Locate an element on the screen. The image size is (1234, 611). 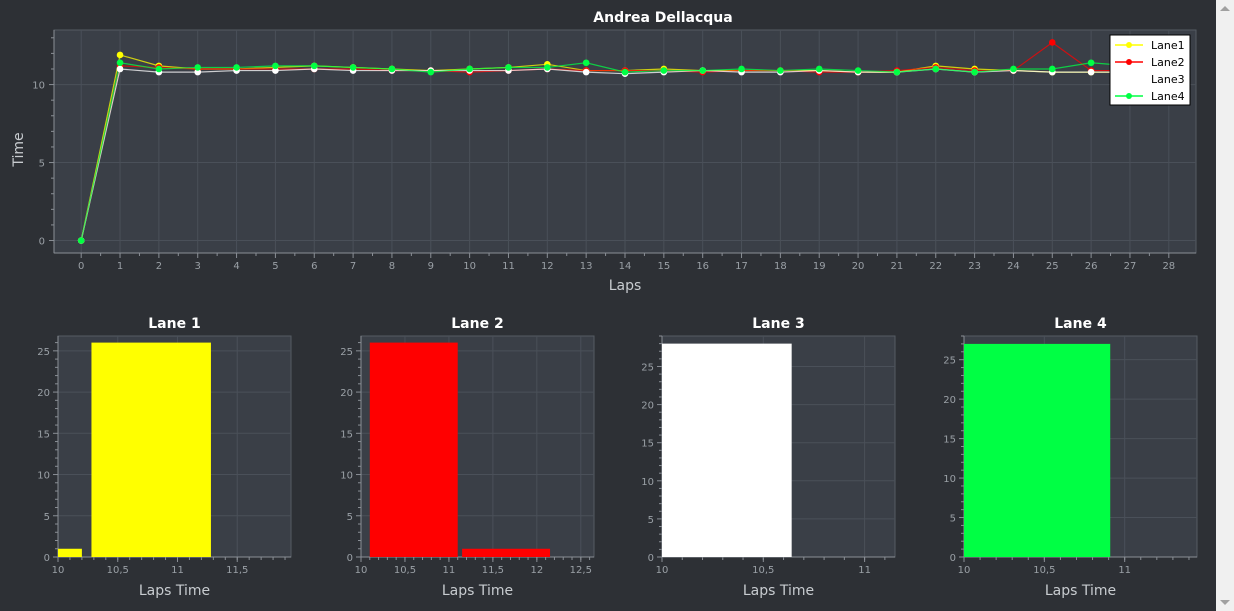
histogram-title: Lane 2 is located at coordinates (477, 324).